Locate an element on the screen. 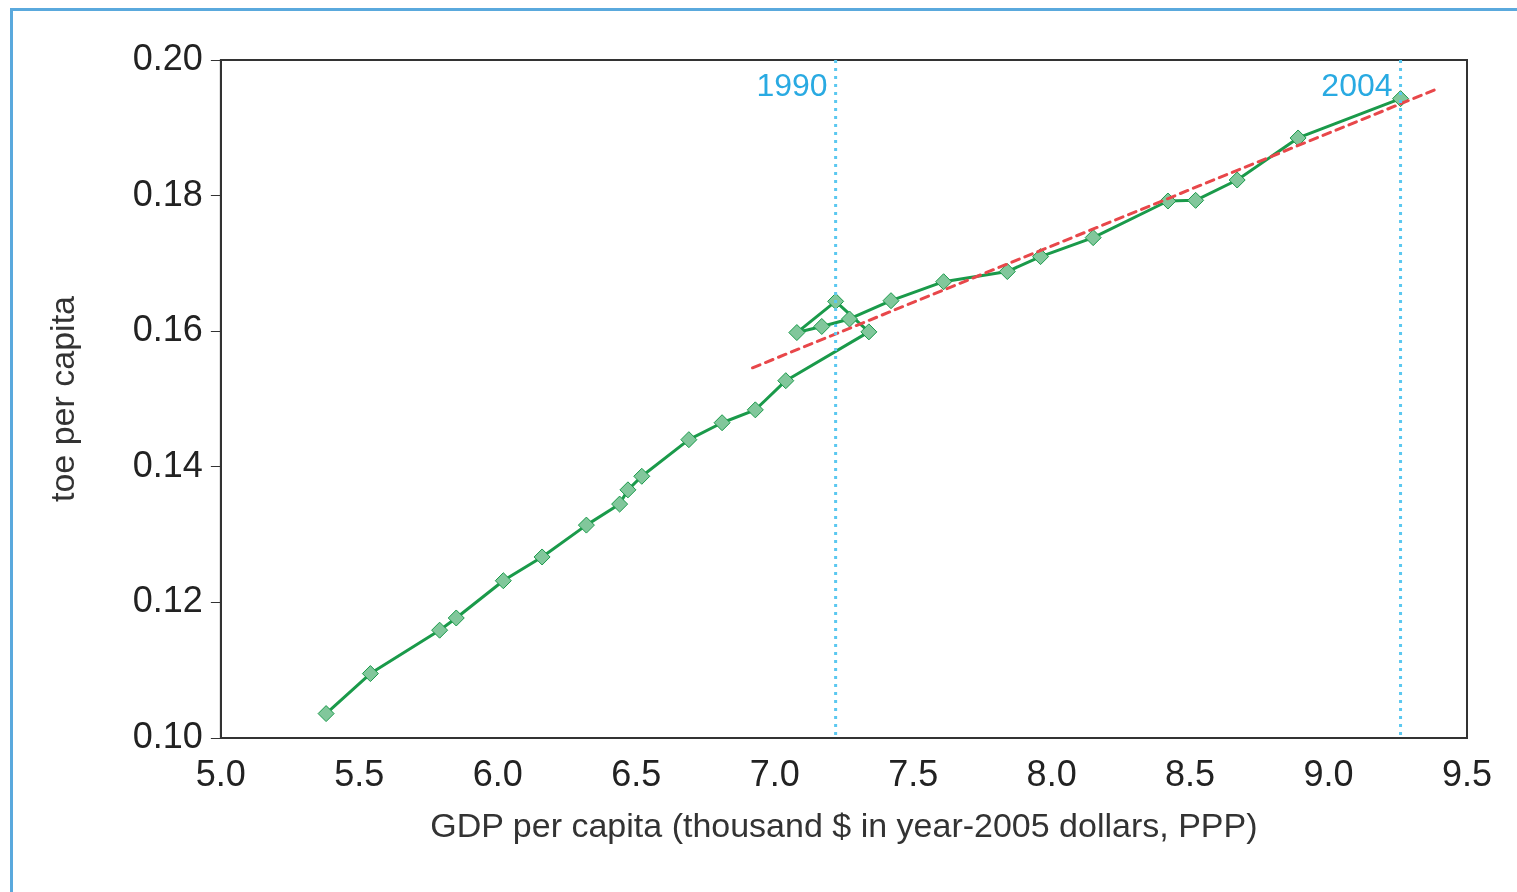  y-tick-label: 0.14 is located at coordinates (167, 464).